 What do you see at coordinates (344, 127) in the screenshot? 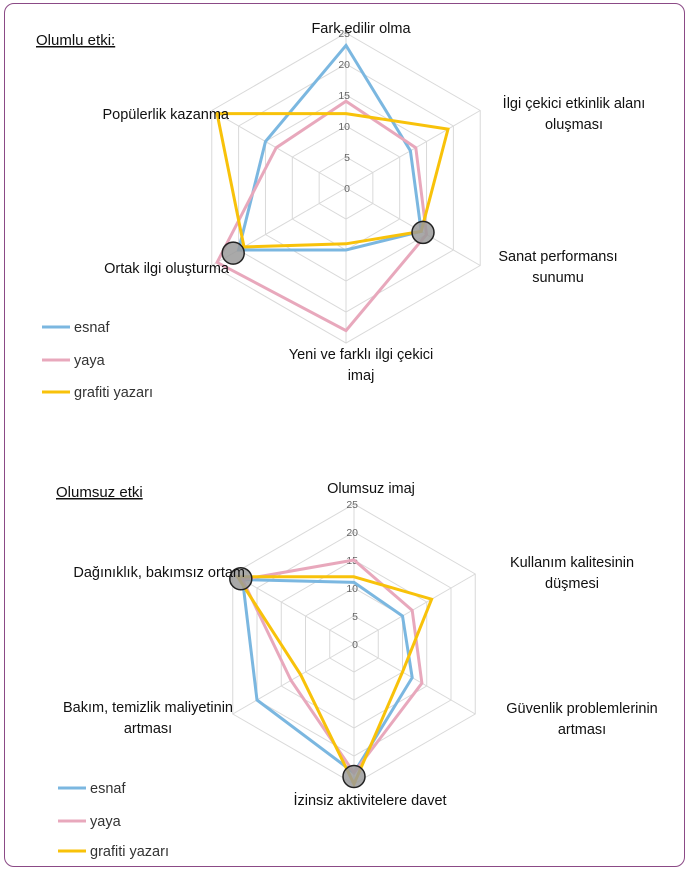
I see `chart-1-tick-label: 10` at bounding box center [344, 127].